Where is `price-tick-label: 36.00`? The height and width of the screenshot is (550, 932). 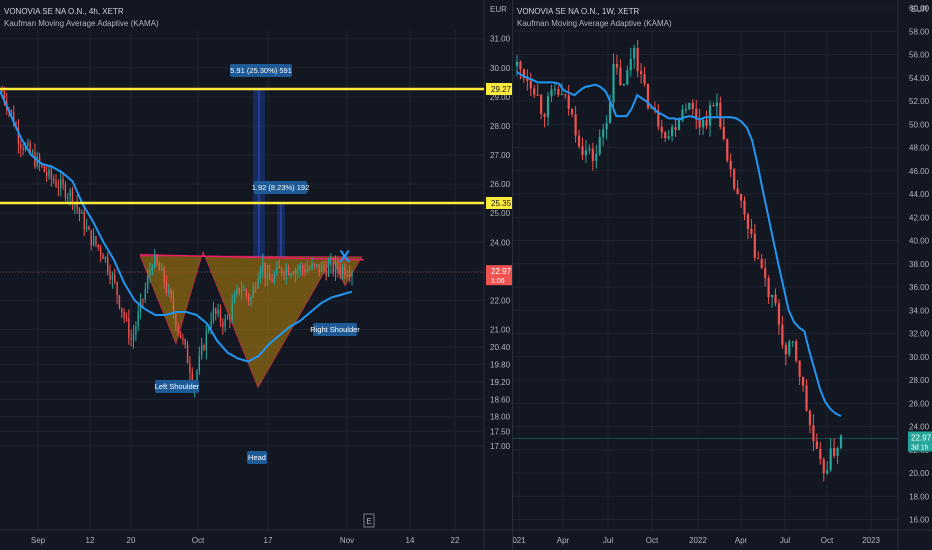 price-tick-label: 36.00 is located at coordinates (919, 287).